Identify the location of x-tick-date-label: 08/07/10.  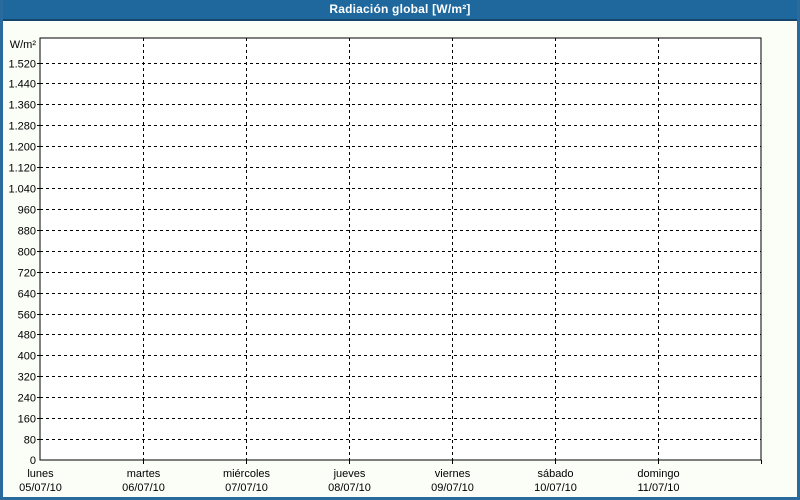
(349, 488).